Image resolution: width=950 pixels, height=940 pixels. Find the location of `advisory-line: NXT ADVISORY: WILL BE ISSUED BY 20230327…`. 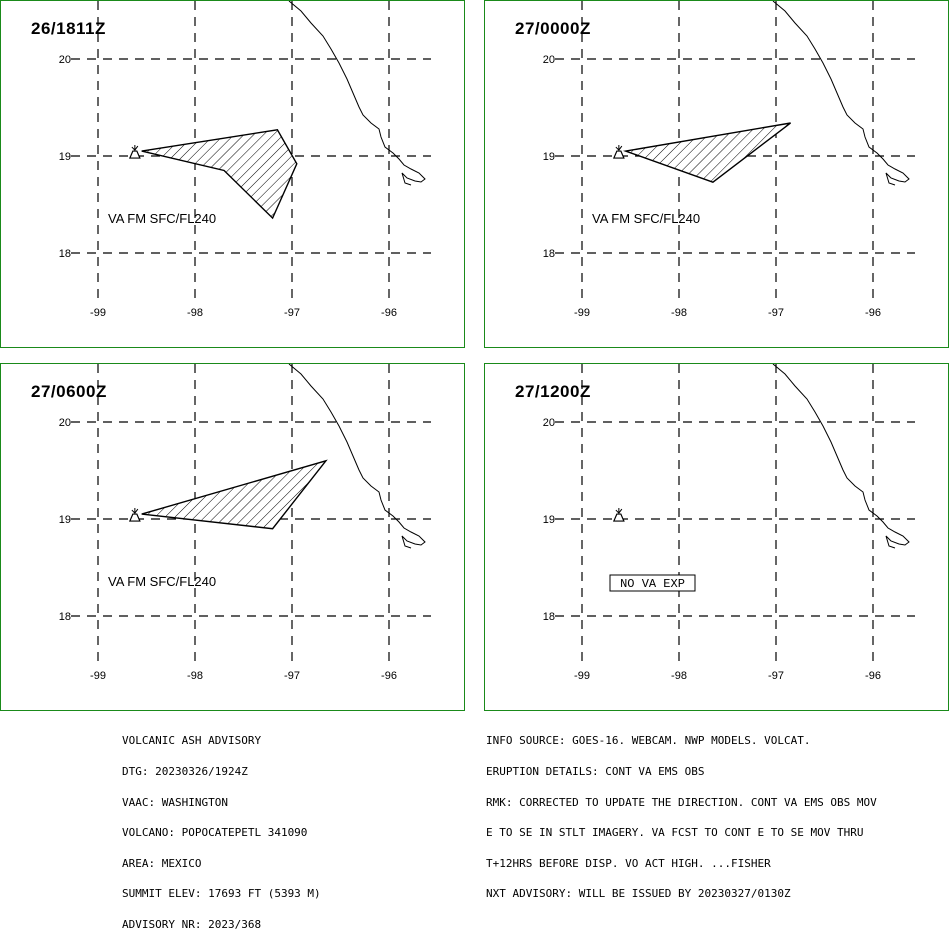

advisory-line: NXT ADVISORY: WILL BE ISSUED BY 20230327… is located at coordinates (638, 894).